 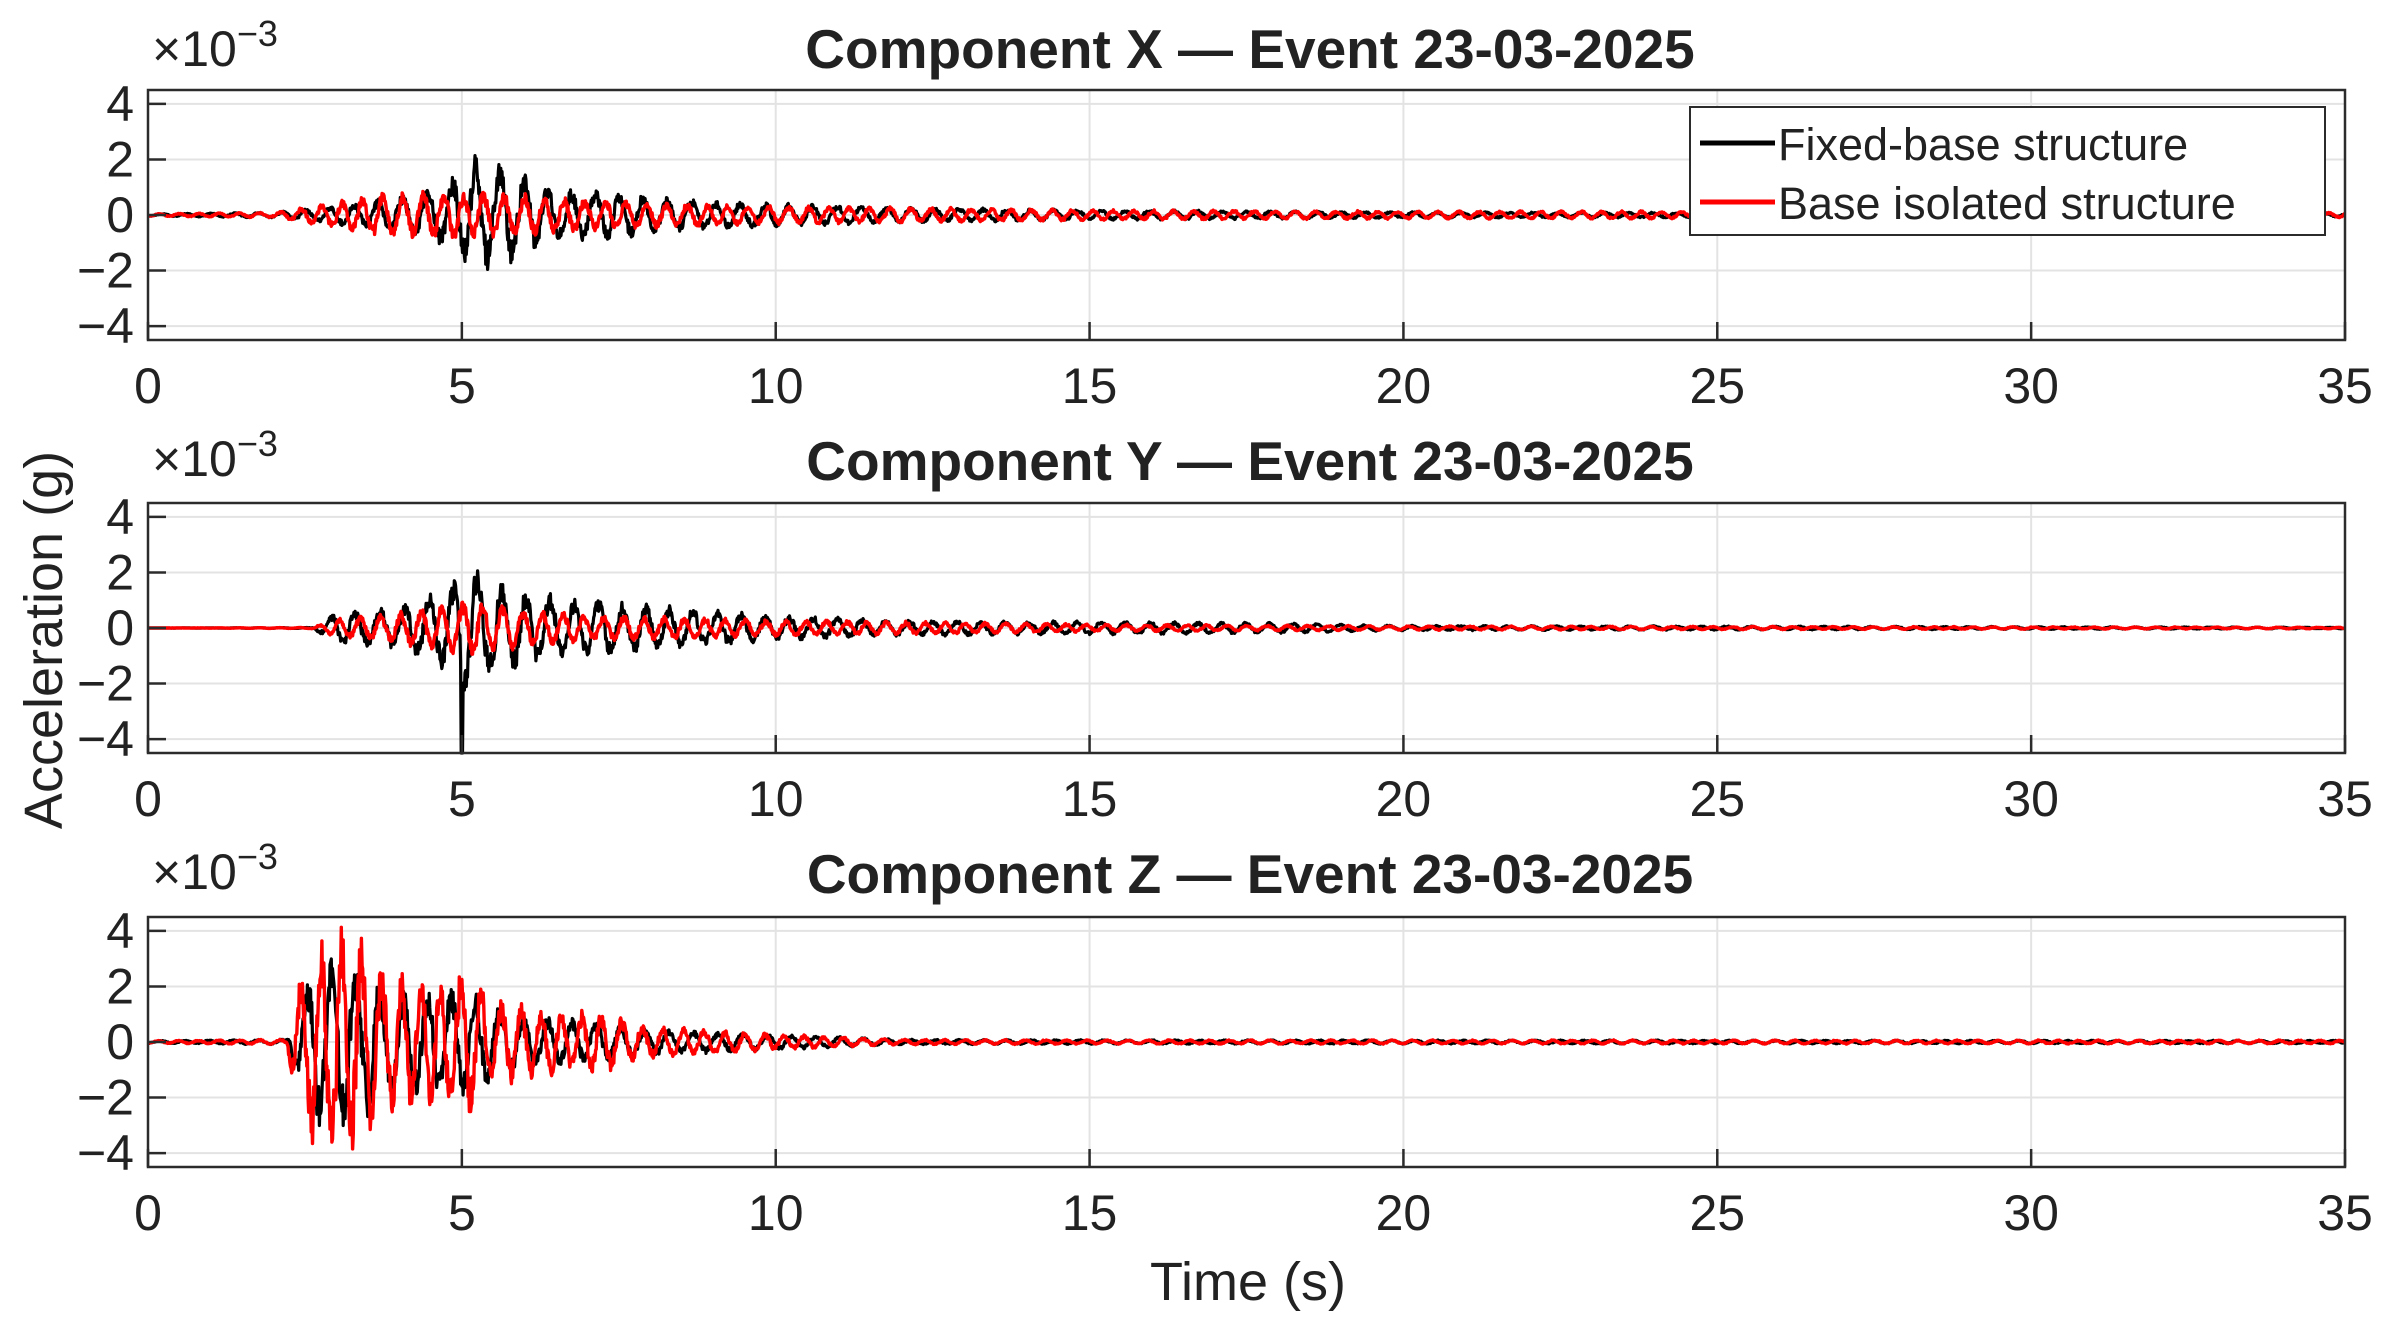 I want to click on panel-x-y-ticks: 420−2−4, so click(x=121, y=215).